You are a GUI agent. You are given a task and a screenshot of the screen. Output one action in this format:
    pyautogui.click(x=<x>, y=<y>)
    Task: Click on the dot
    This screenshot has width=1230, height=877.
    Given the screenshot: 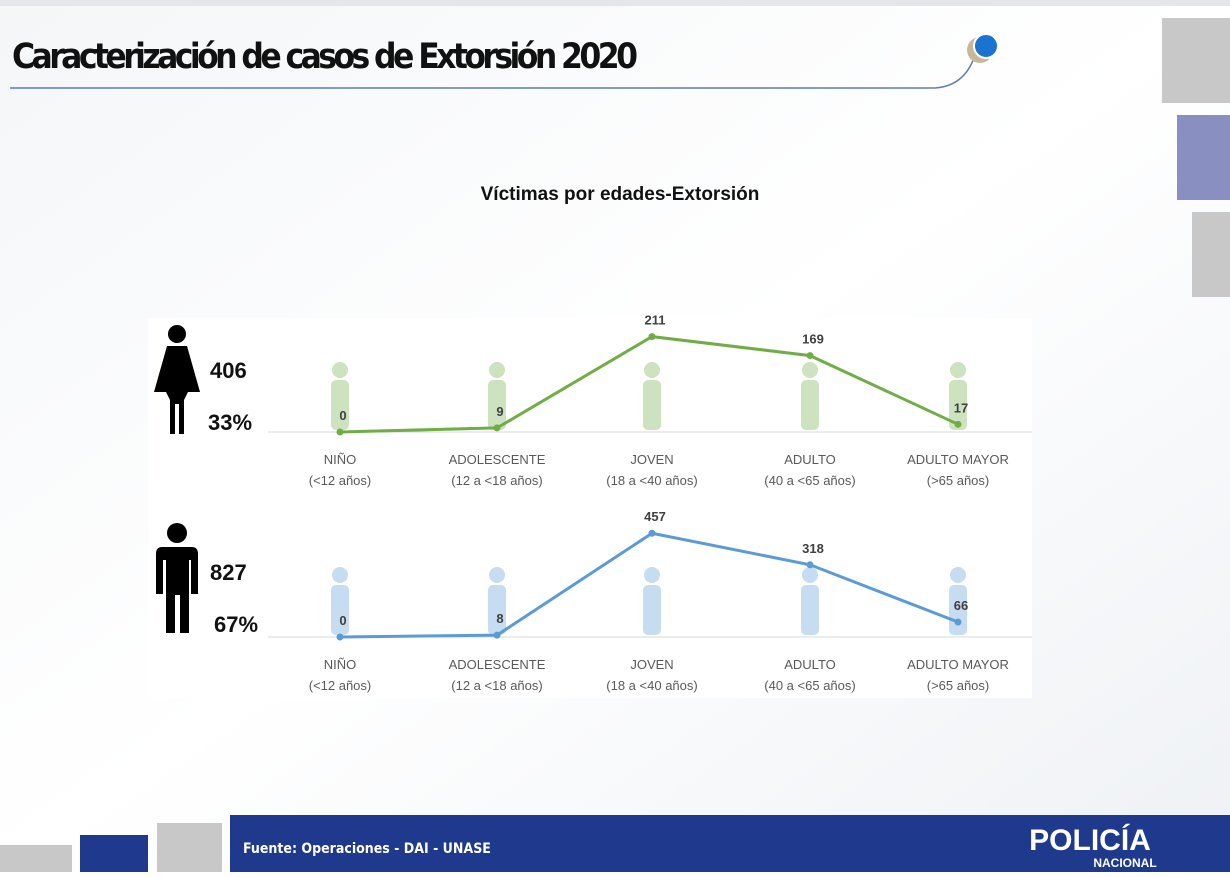 What is the action you would take?
    pyautogui.click(x=986, y=46)
    